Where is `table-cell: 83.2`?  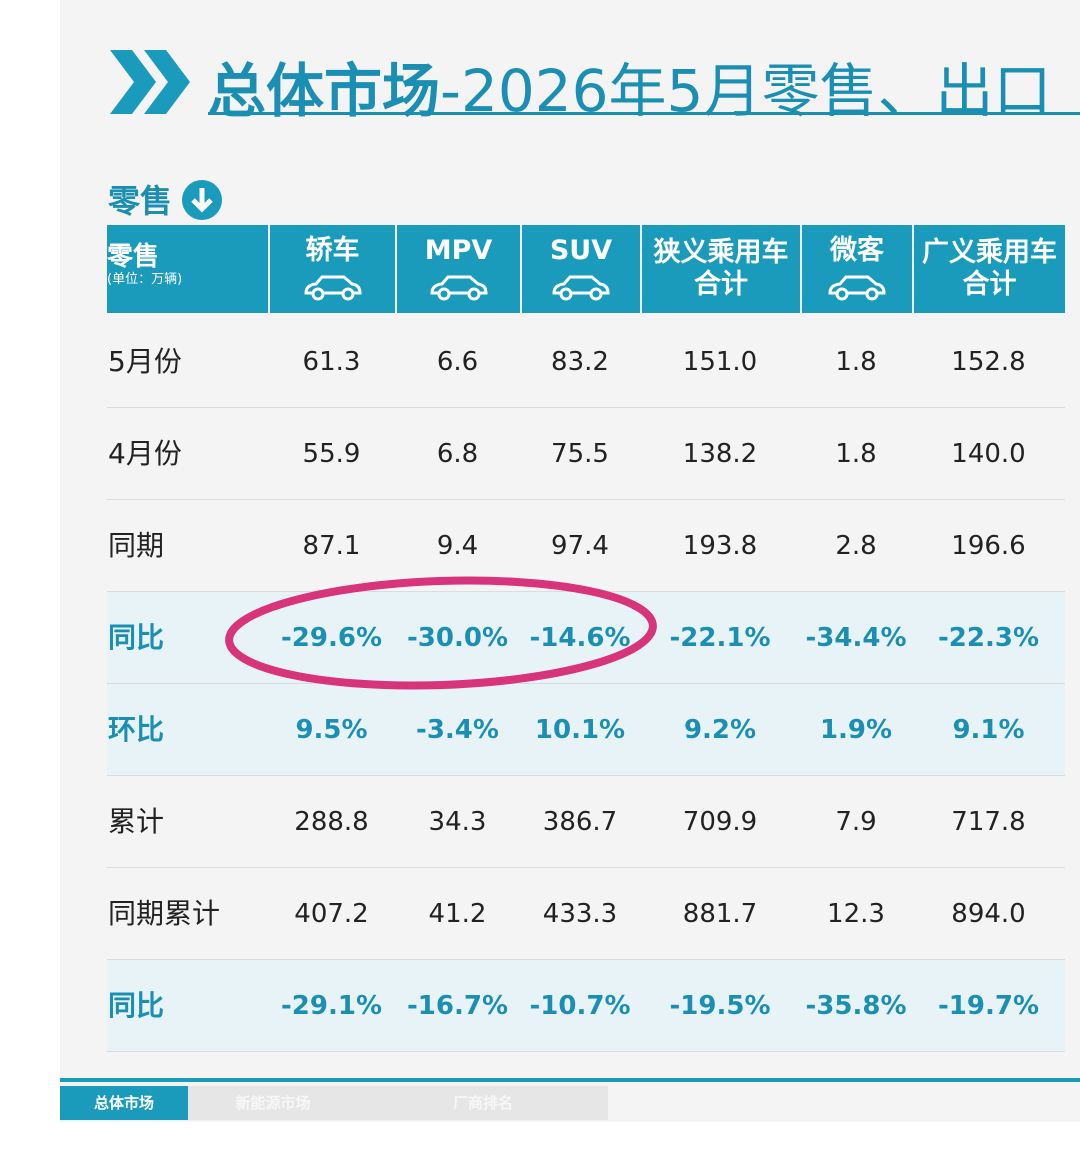 table-cell: 83.2 is located at coordinates (580, 362).